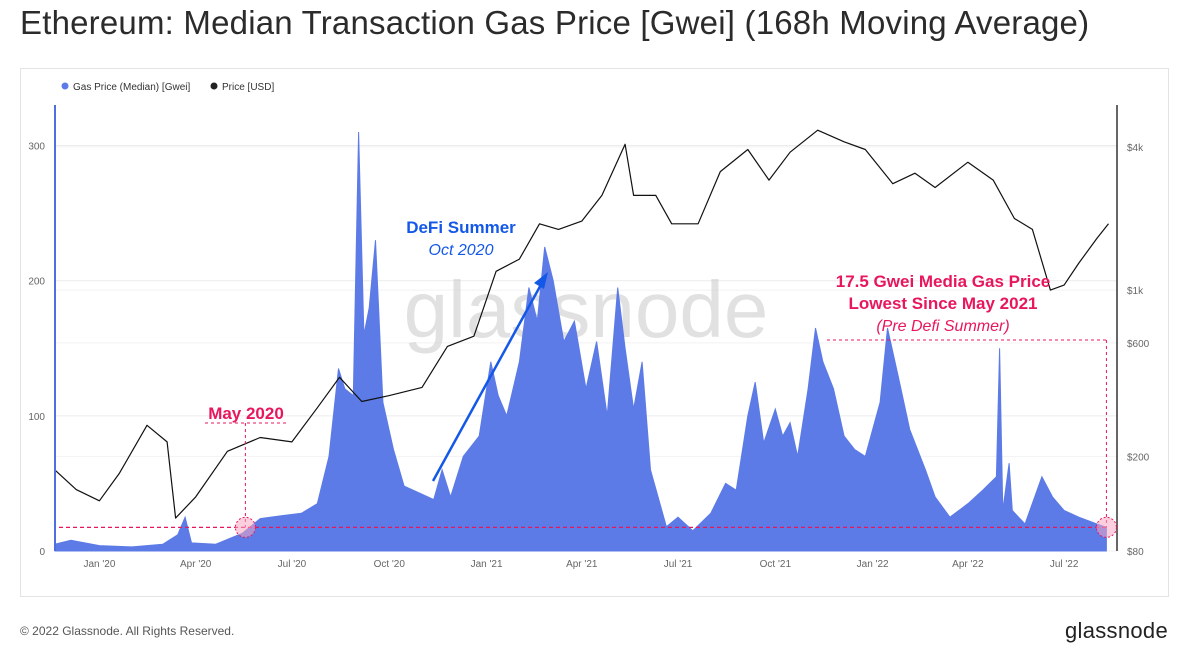 The height and width of the screenshot is (653, 1190). Describe the element at coordinates (942, 326) in the screenshot. I see `low-gas-label-line3: (Pre Defi Summer)` at that location.